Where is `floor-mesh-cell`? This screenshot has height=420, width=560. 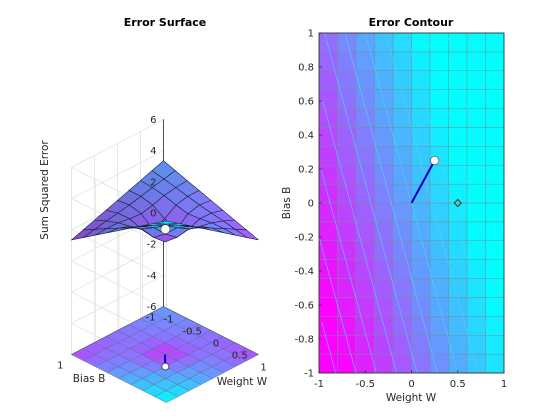
floor-mesh-cell is located at coordinates (166, 396).